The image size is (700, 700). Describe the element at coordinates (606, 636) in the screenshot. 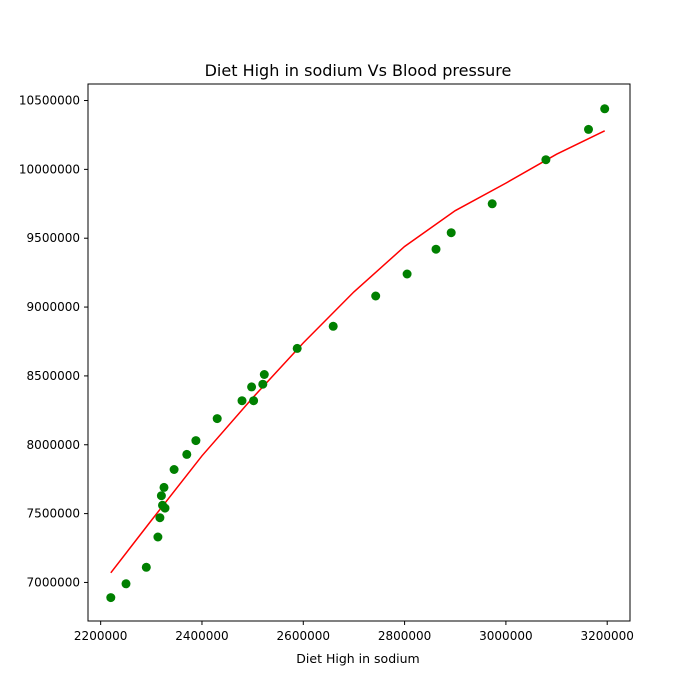

I see `x-tick-label: 3200000` at that location.